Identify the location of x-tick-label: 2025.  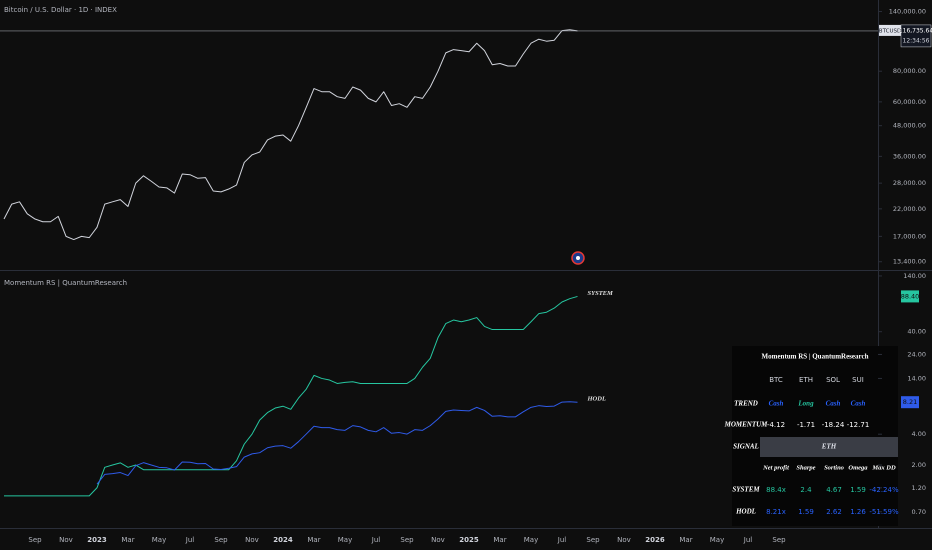
(469, 540).